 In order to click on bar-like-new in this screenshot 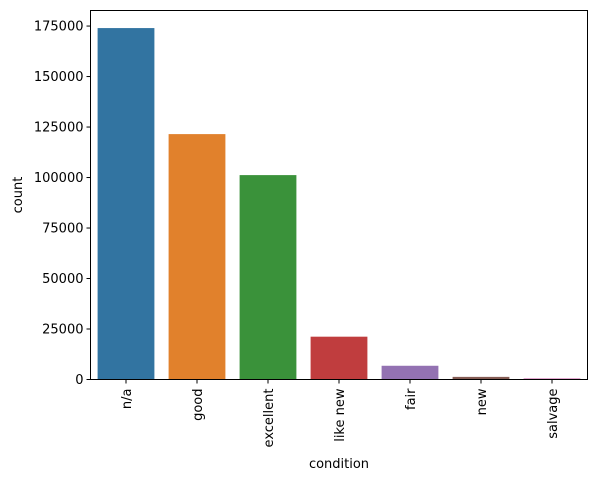, I will do `click(339, 358)`.